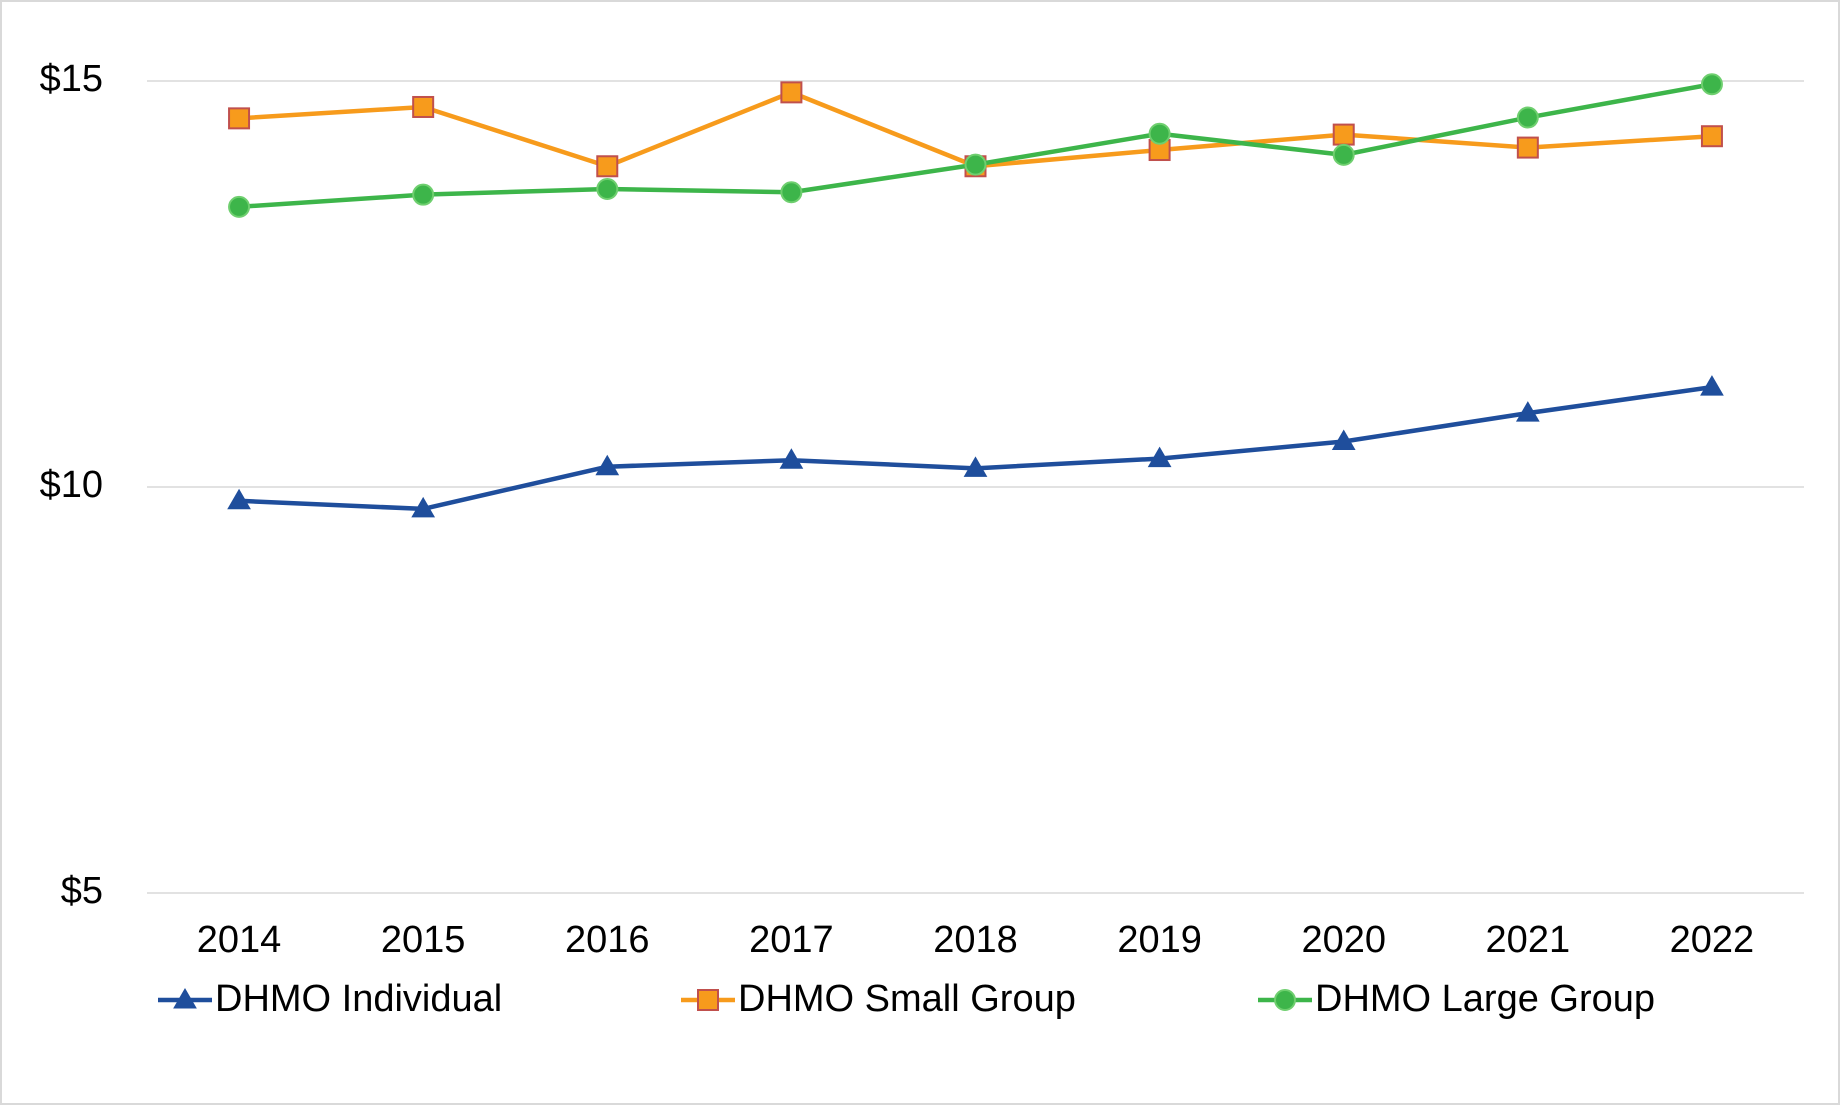  What do you see at coordinates (607, 940) in the screenshot?
I see `x-tick-label: 2016` at bounding box center [607, 940].